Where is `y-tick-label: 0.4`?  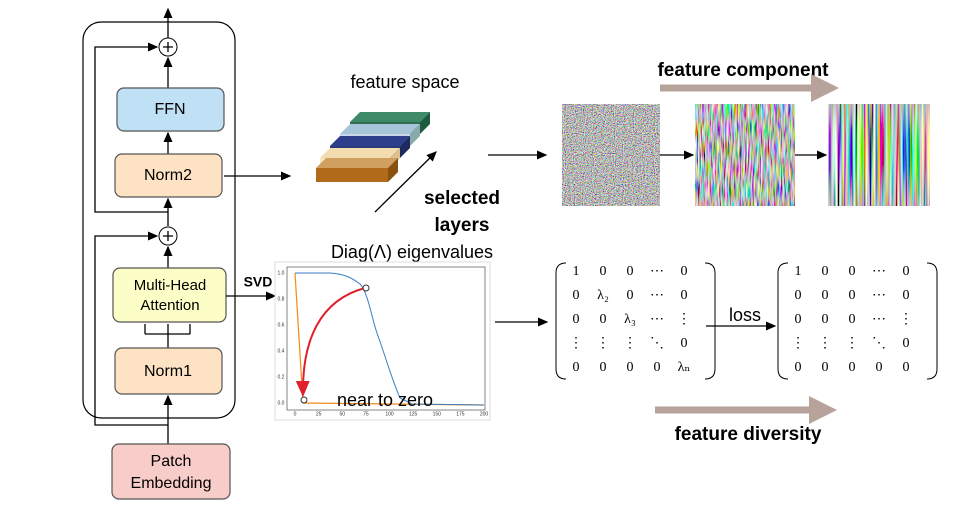
y-tick-label: 0.4 is located at coordinates (281, 351).